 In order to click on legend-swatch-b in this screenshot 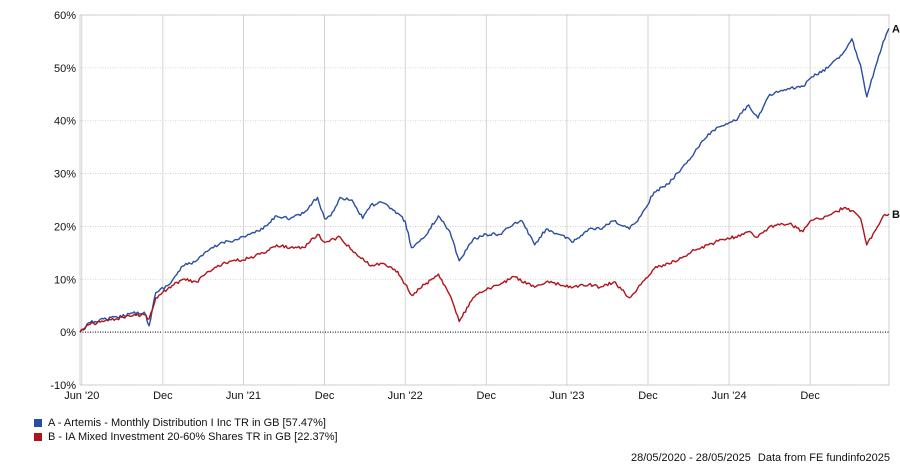, I will do `click(38, 437)`.